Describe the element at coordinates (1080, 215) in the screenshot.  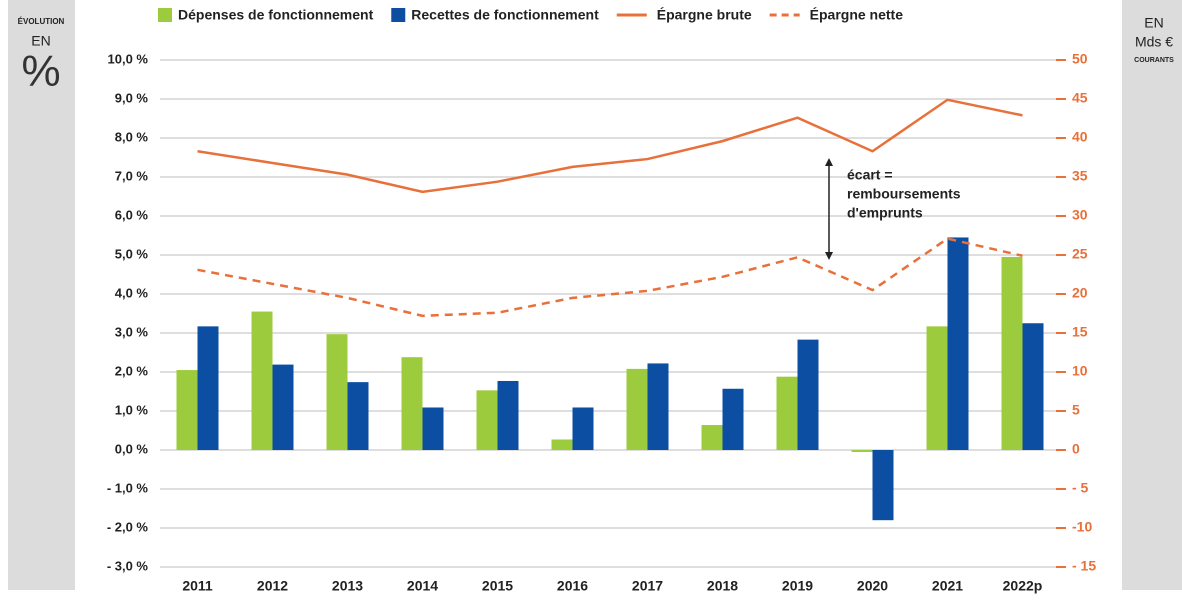
I see `y2-tick-label: 30` at that location.